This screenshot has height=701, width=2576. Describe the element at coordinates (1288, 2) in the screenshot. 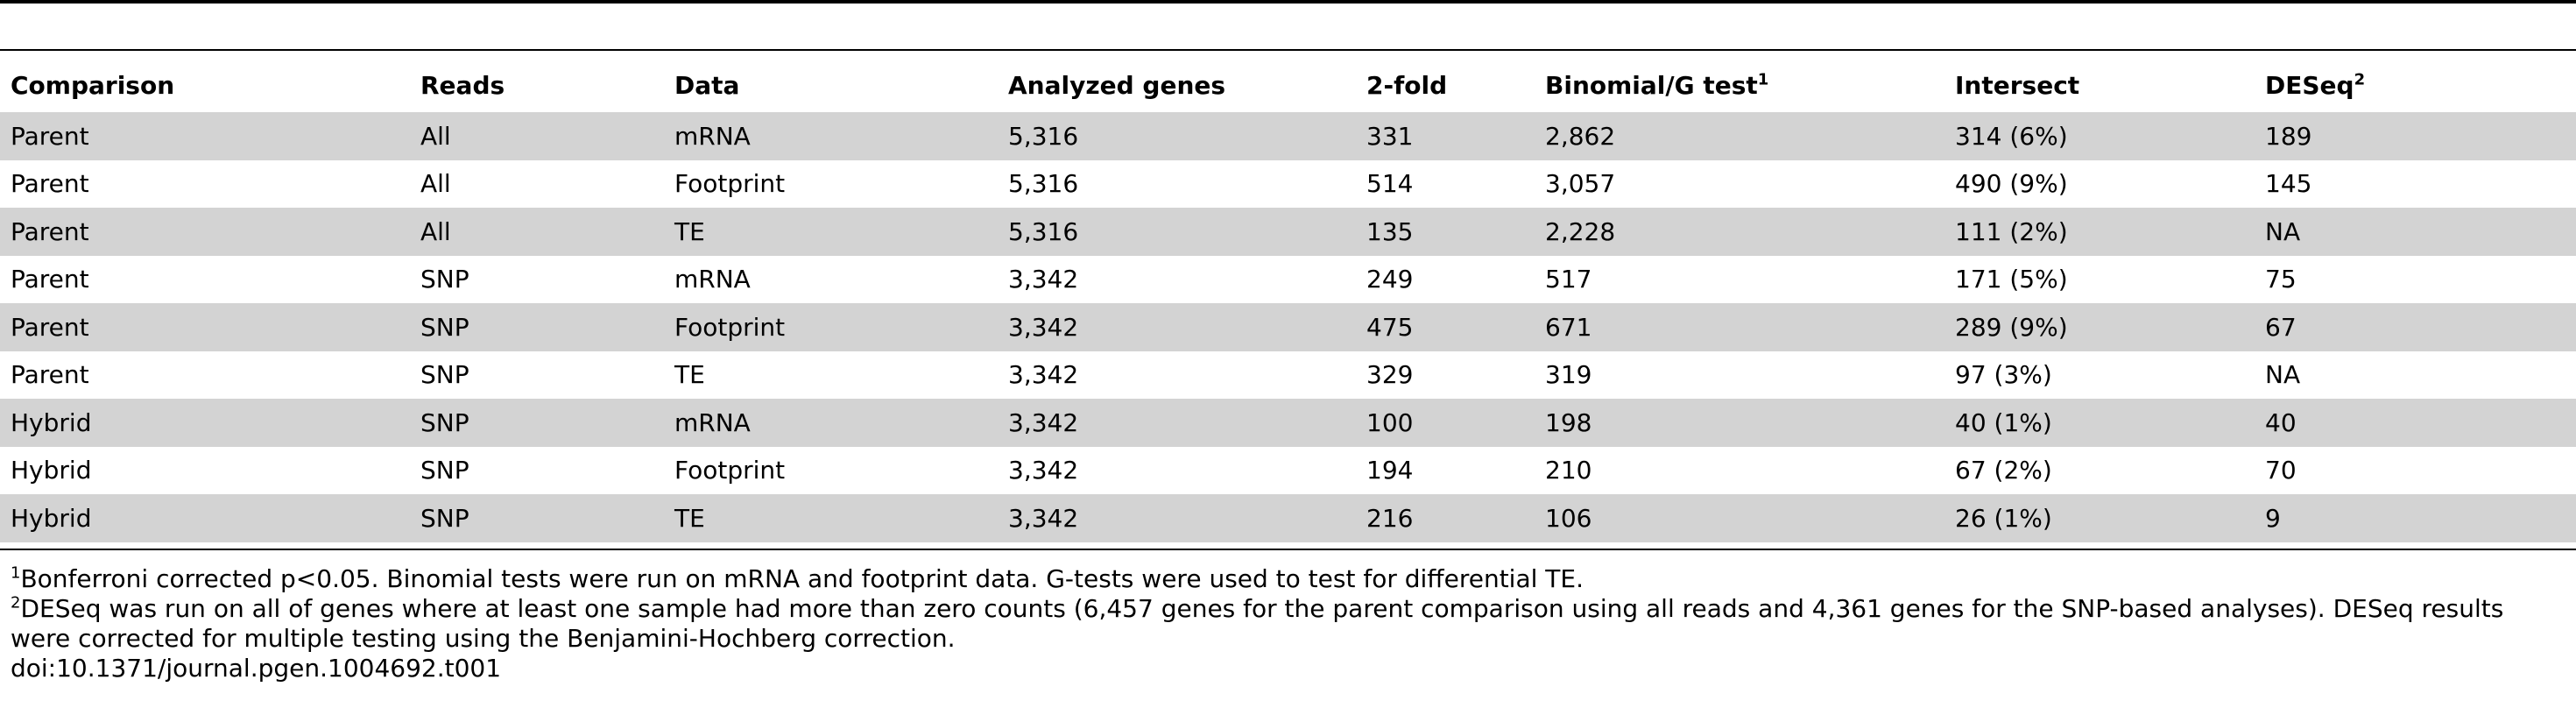

I see `table-top-rule` at that location.